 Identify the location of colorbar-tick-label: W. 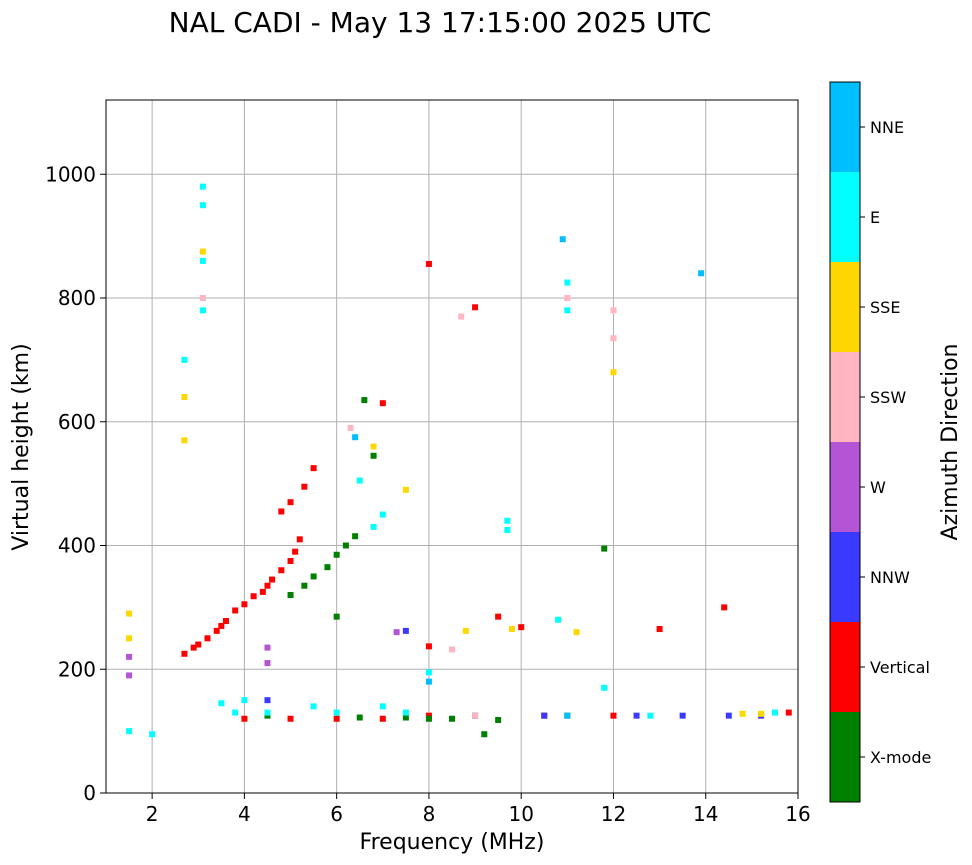
(878, 487).